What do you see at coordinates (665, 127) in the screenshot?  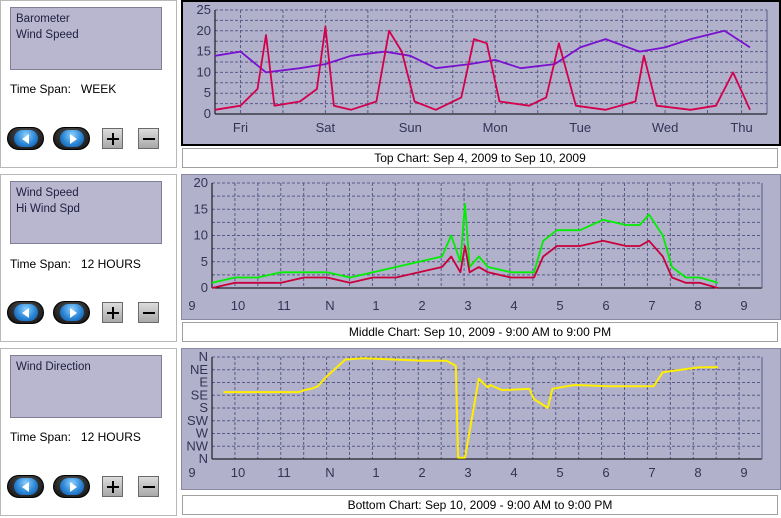 I see `x-tick-label: Wed` at bounding box center [665, 127].